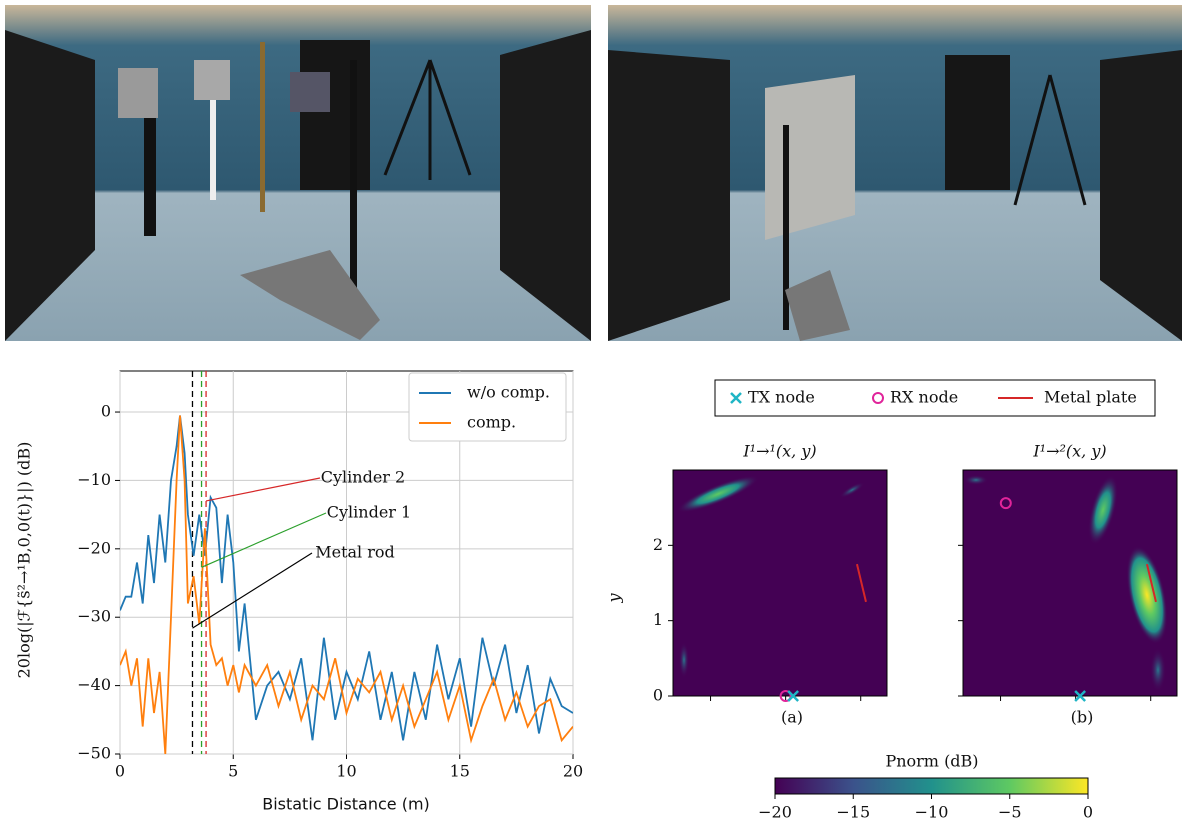 The width and height of the screenshot is (1187, 826). I want to click on x-tick-label: 15, so click(460, 771).